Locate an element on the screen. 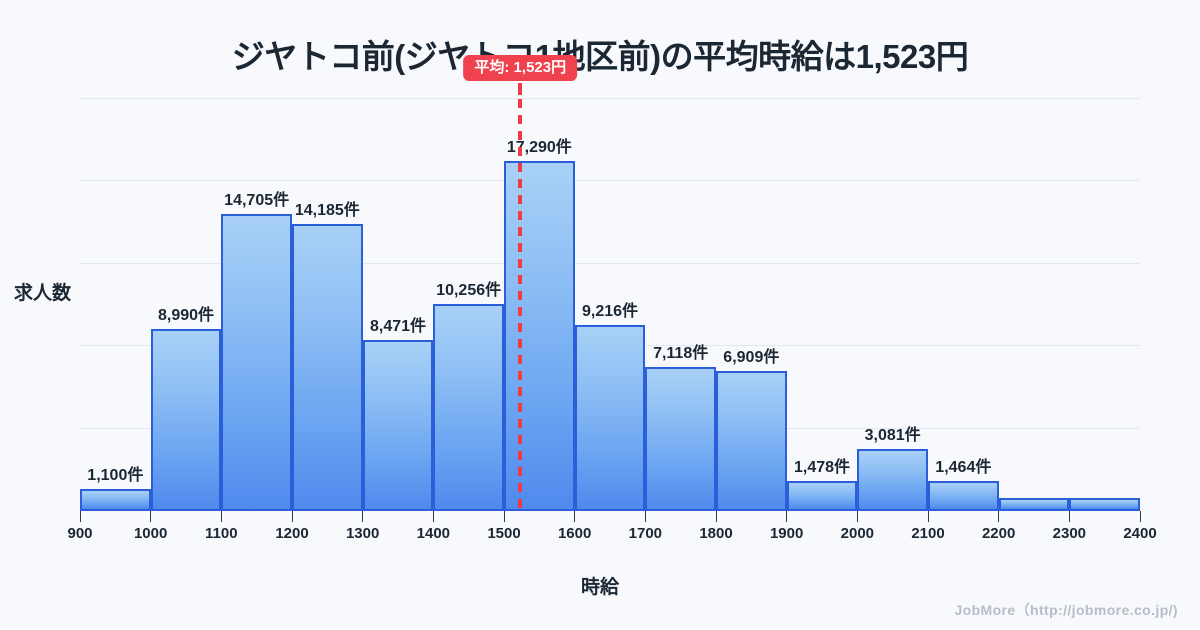 Image resolution: width=1200 pixels, height=630 pixels. average-badge: 平均: 1,523円 is located at coordinates (520, 68).